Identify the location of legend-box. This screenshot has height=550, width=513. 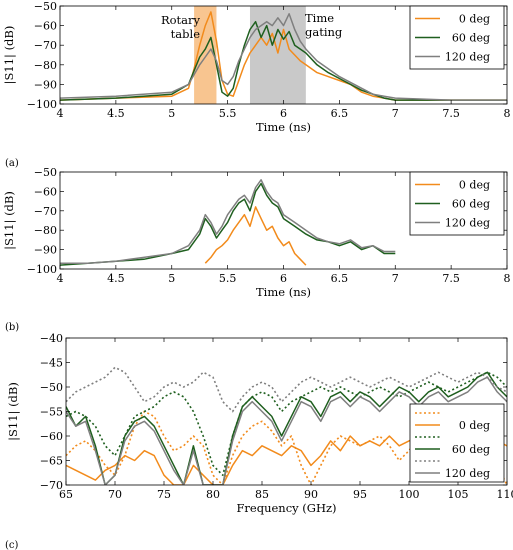
(457, 443).